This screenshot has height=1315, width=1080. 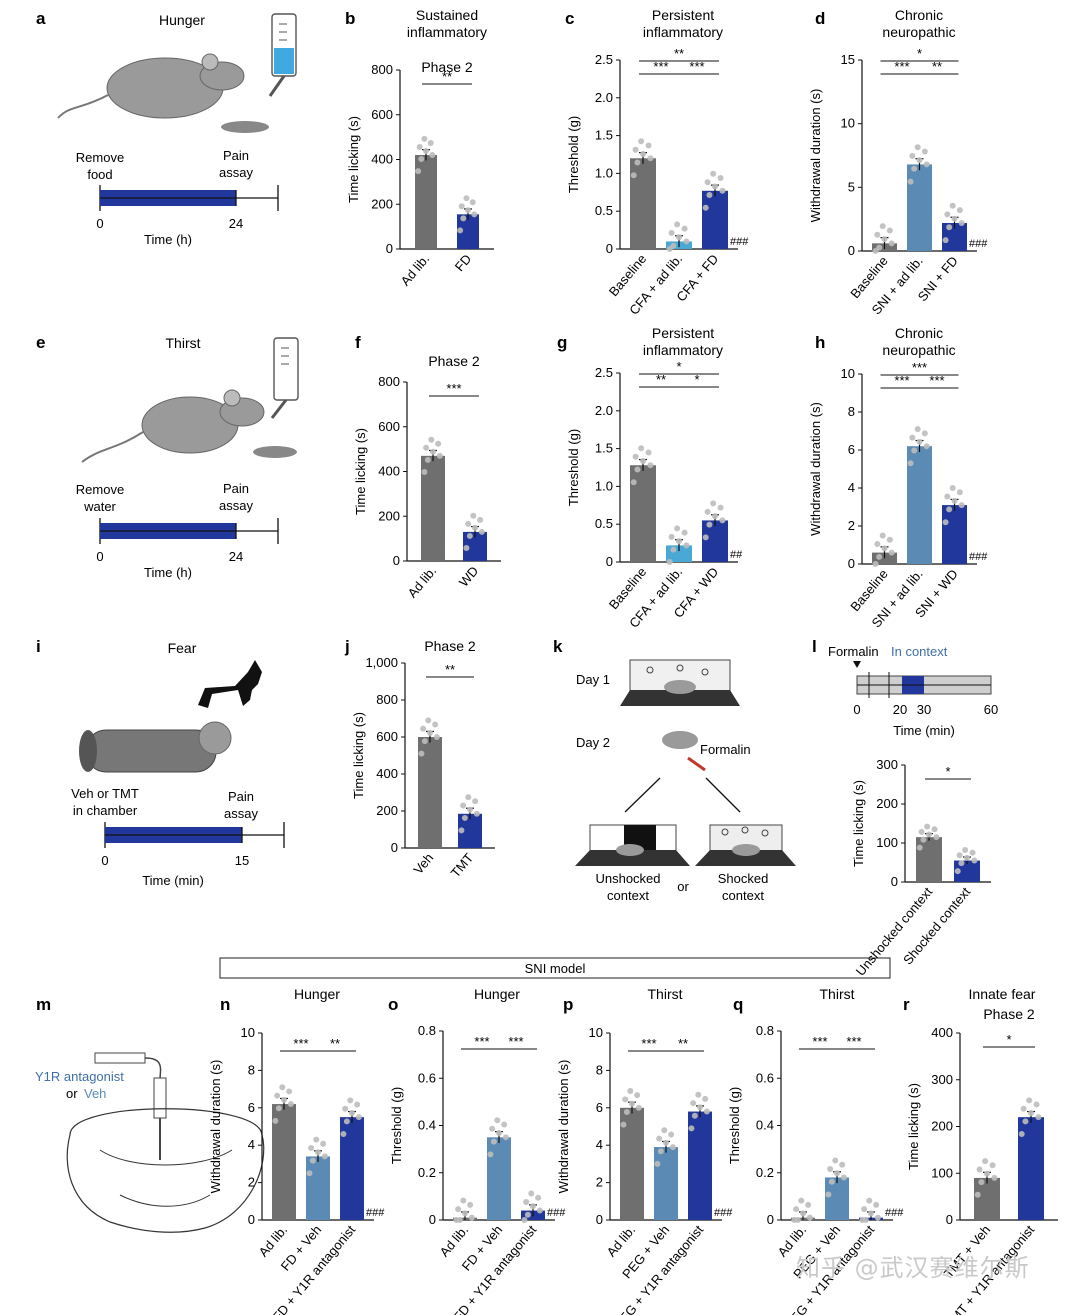 I want to click on chart-p-ytick-label: 10, so click(x=596, y=1032).